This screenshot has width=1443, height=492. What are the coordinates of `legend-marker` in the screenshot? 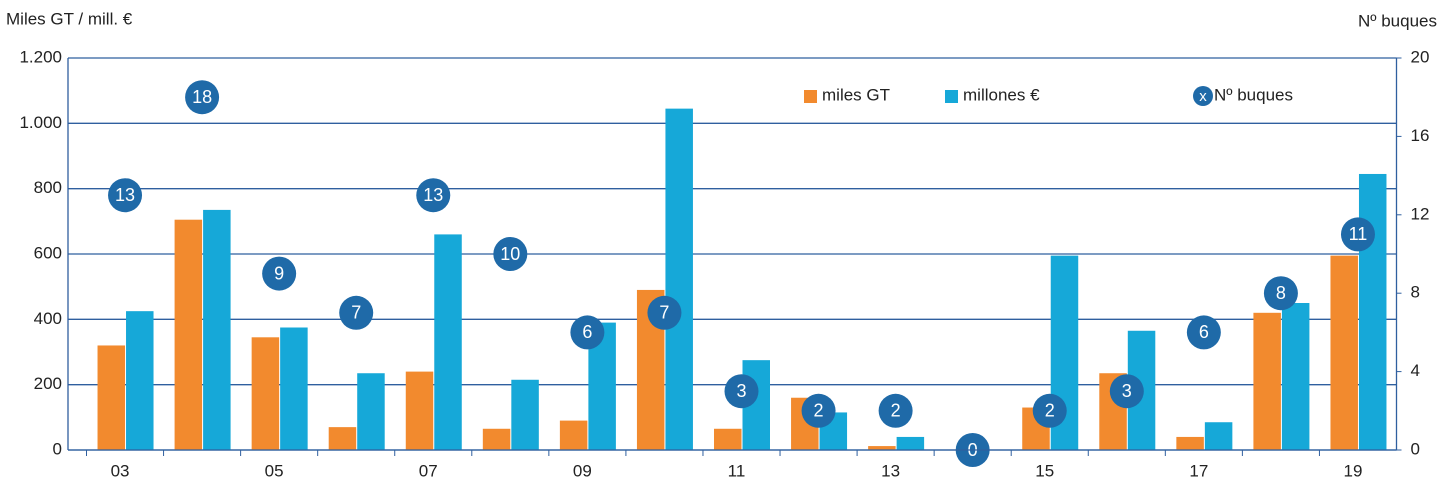 It's located at (1203, 96).